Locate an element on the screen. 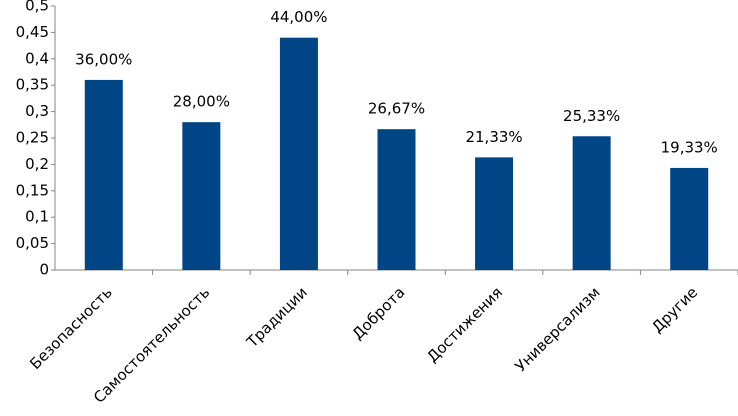  value-label: 19,33% is located at coordinates (689, 147).